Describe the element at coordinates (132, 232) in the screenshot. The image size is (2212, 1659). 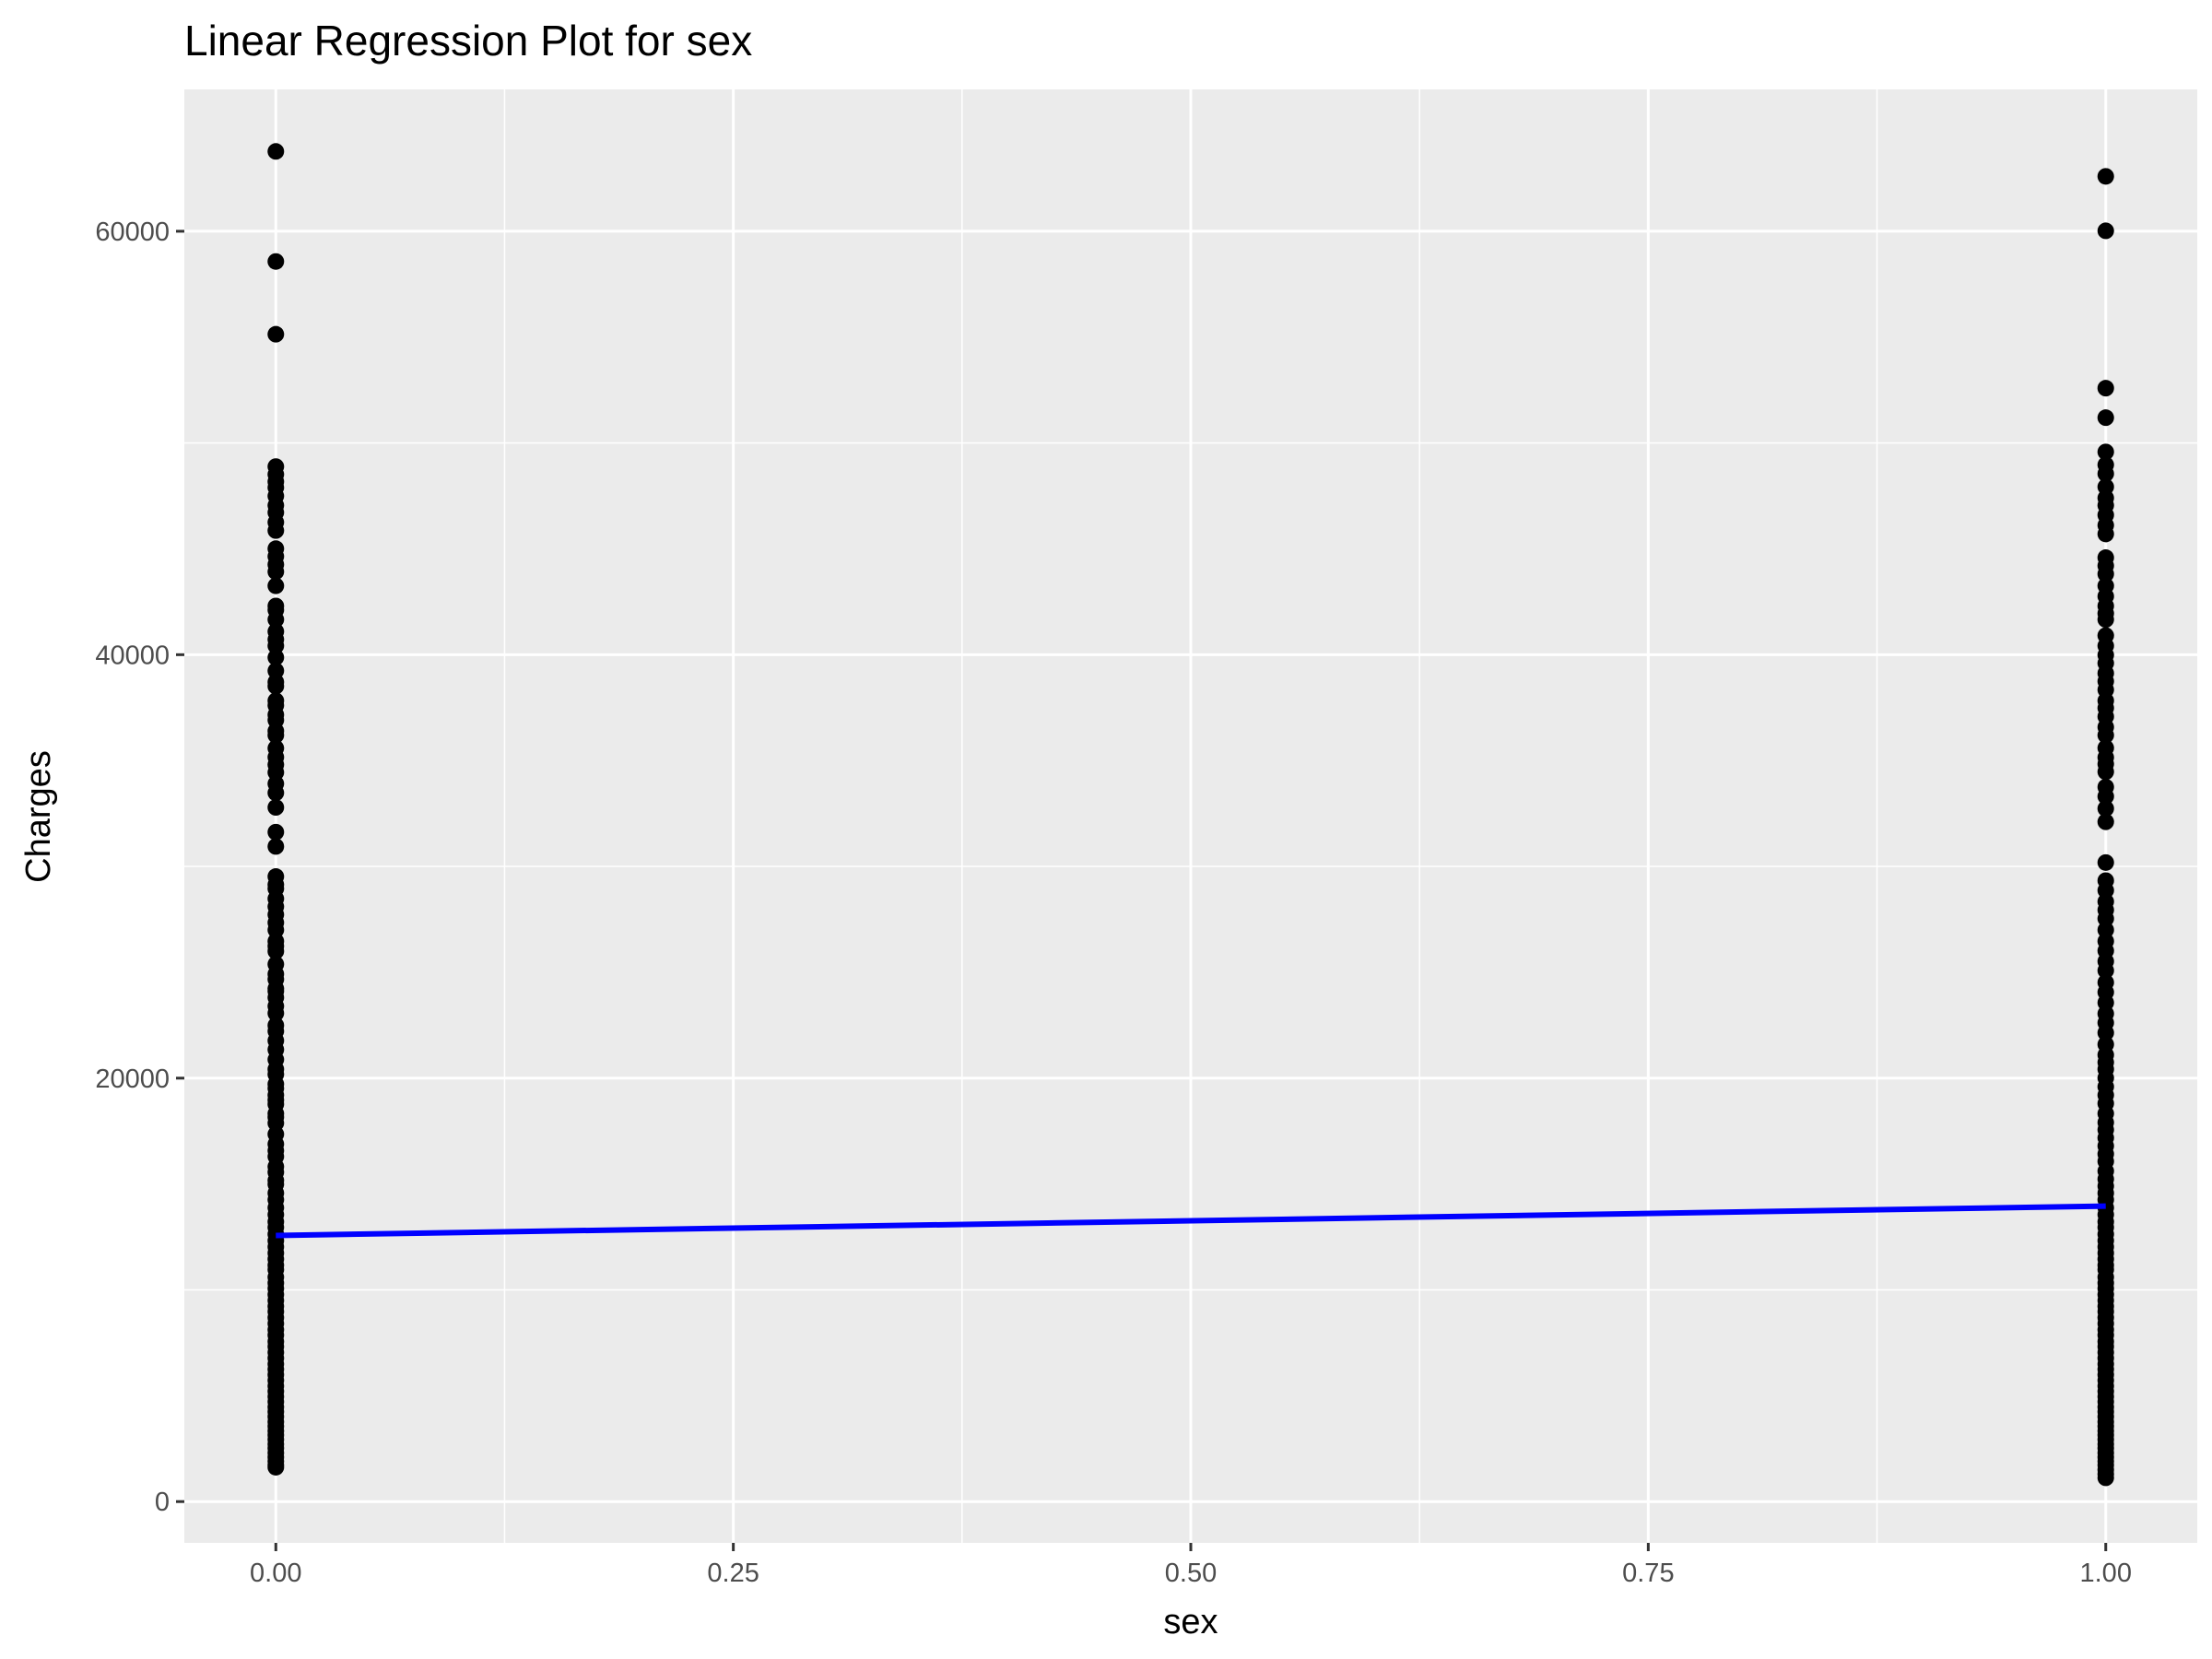
I see `y-tick-label: 60000` at that location.